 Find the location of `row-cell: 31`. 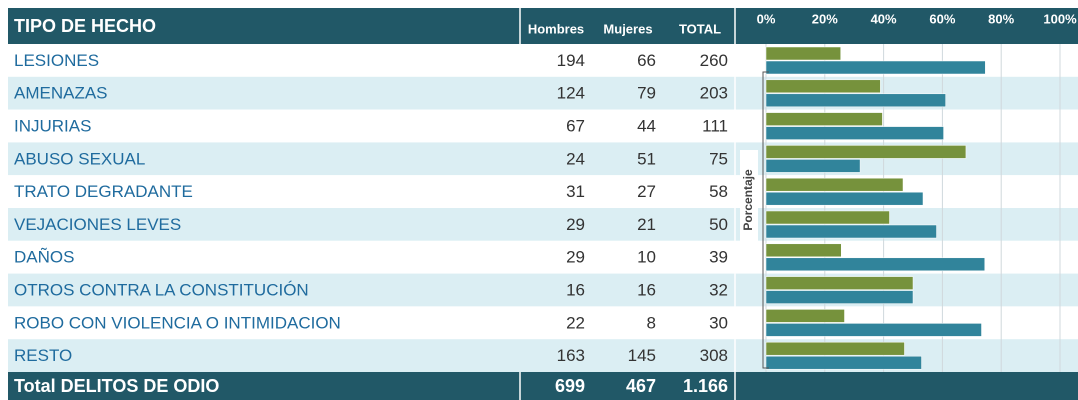

row-cell: 31 is located at coordinates (575, 191).